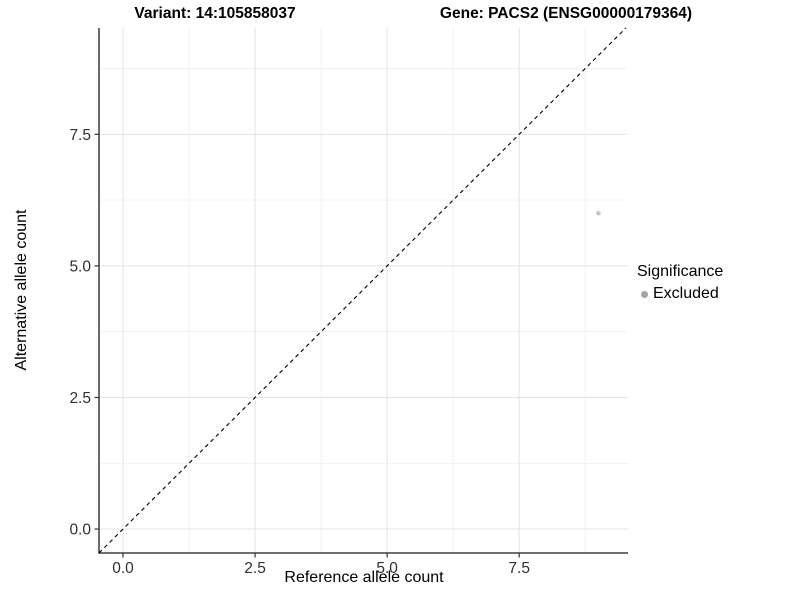 The image size is (800, 600). What do you see at coordinates (387, 568) in the screenshot?
I see `x-tick-label: 5.0` at bounding box center [387, 568].